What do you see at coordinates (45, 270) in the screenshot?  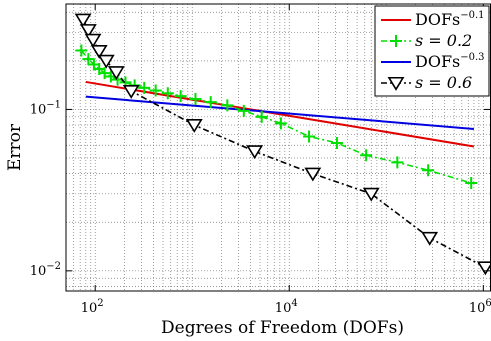 I see `y-tick-label: 10⁻²` at bounding box center [45, 270].